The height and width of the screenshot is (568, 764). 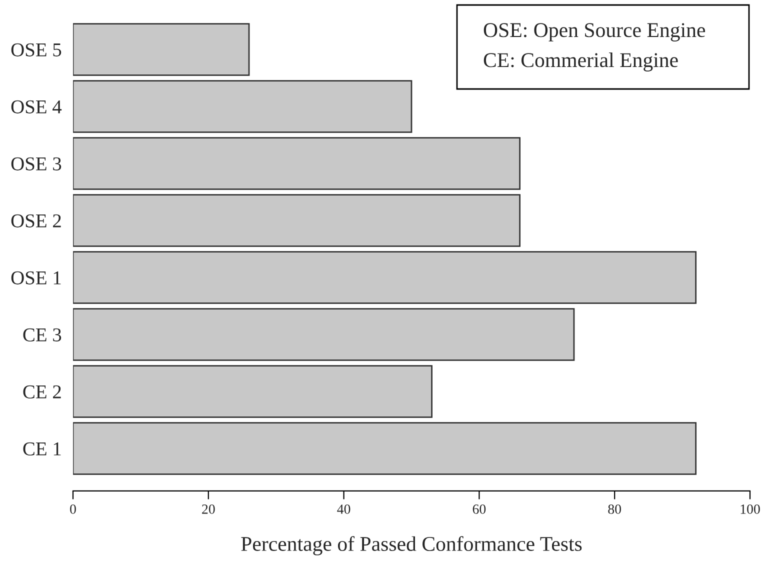 What do you see at coordinates (479, 509) in the screenshot?
I see `x-tick-label: 60` at bounding box center [479, 509].